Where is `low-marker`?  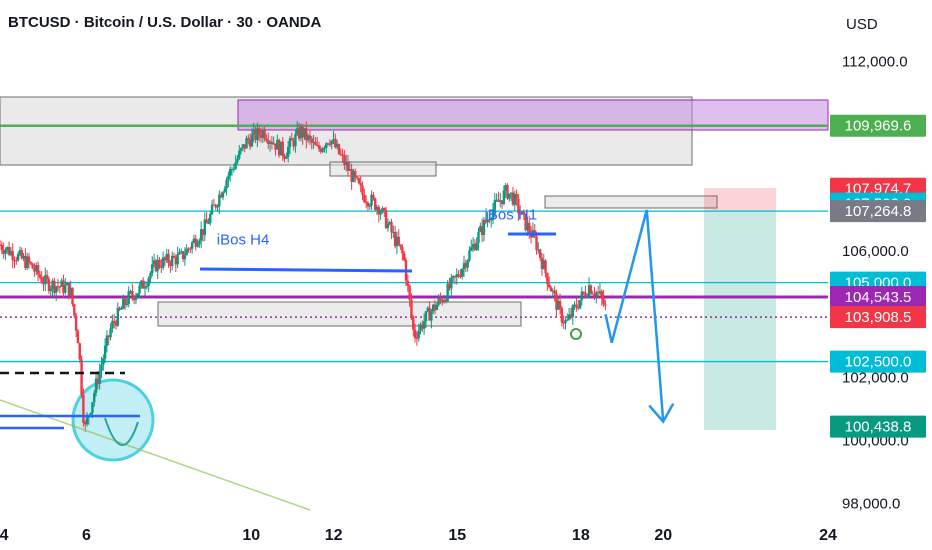
low-marker is located at coordinates (576, 334).